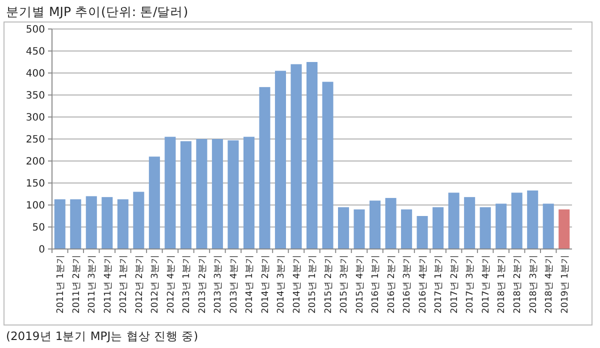  I want to click on x-tick-label: 2016년 3분기, so click(407, 284).